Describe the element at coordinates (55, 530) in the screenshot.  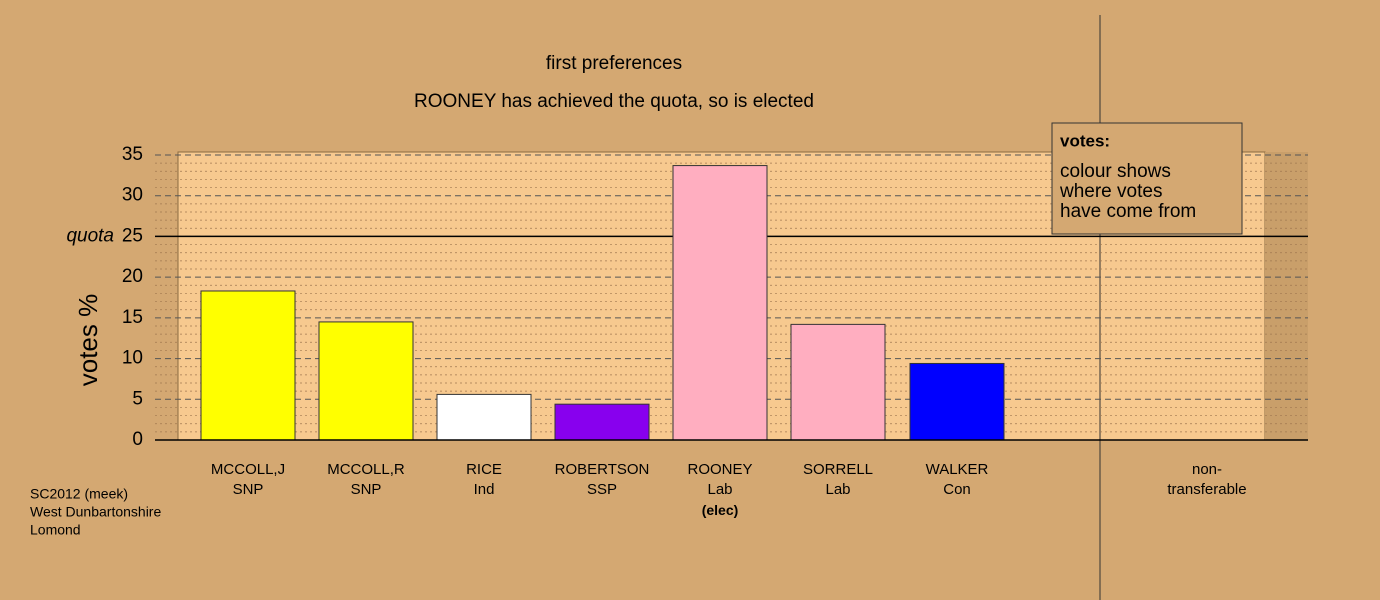
I see `footer-text: Lomond` at that location.